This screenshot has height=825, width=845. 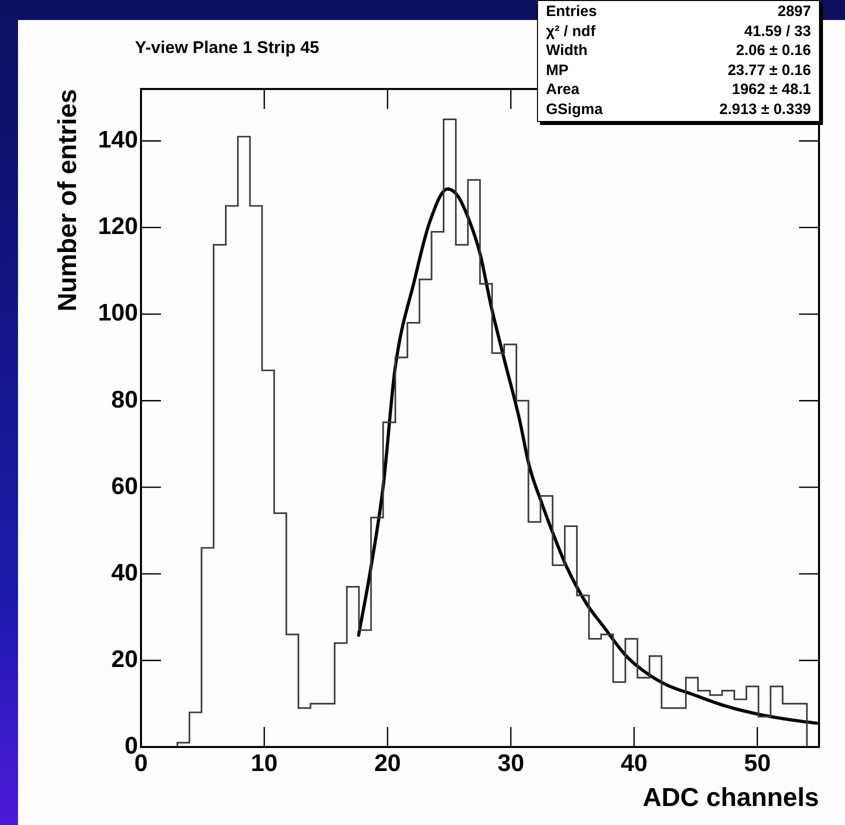 What do you see at coordinates (757, 764) in the screenshot?
I see `x-tick-label: 50` at bounding box center [757, 764].